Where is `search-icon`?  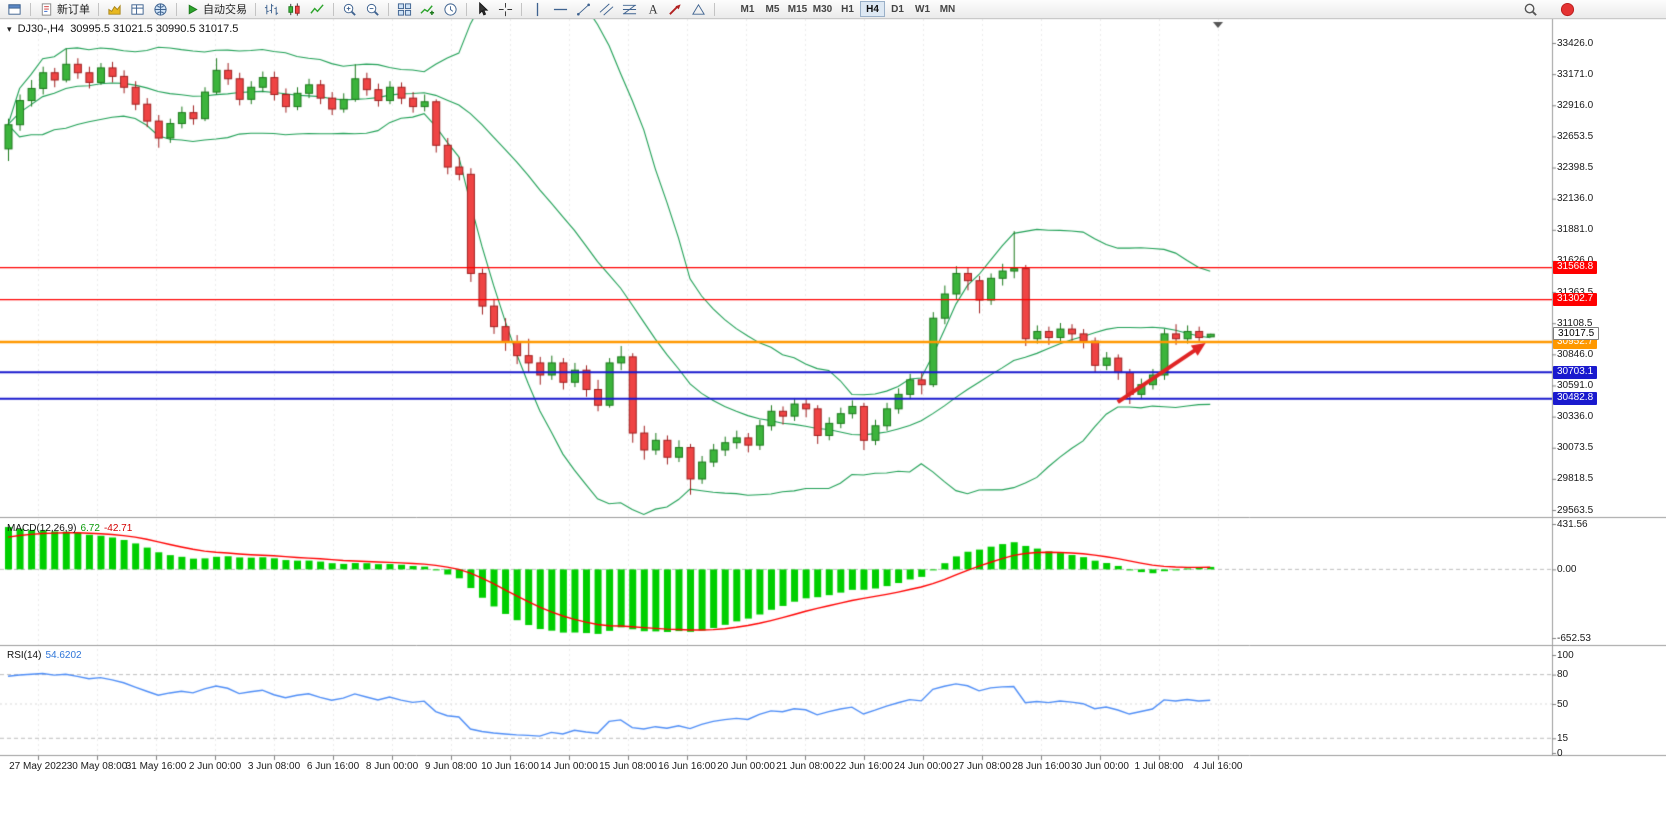 search-icon is located at coordinates (1530, 9).